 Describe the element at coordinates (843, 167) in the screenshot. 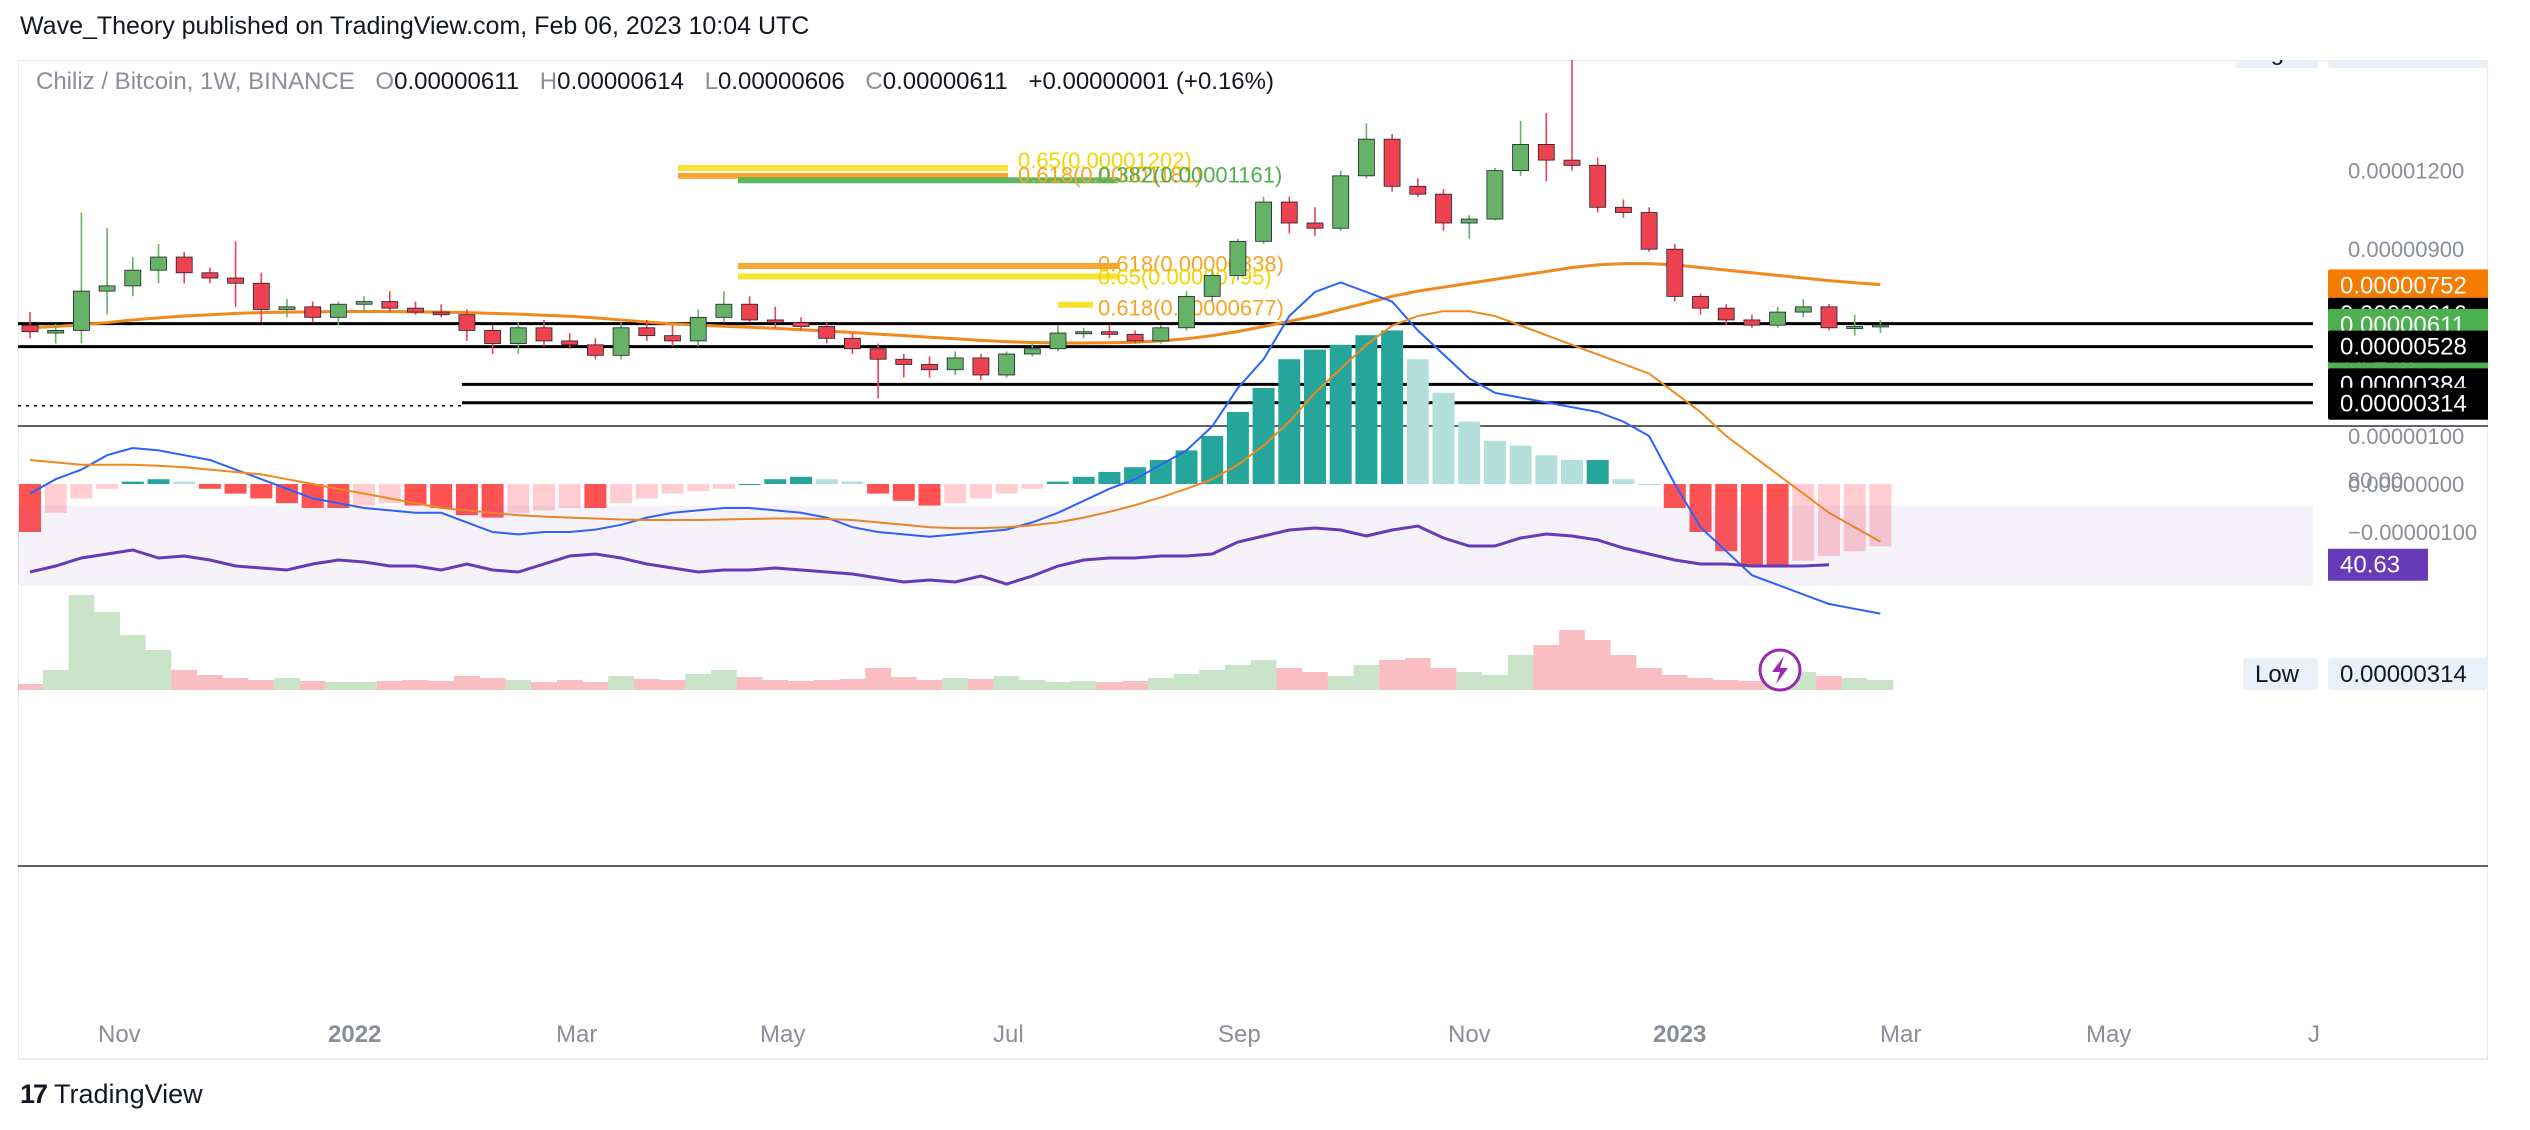

I see `fib-band-065-upper` at that location.